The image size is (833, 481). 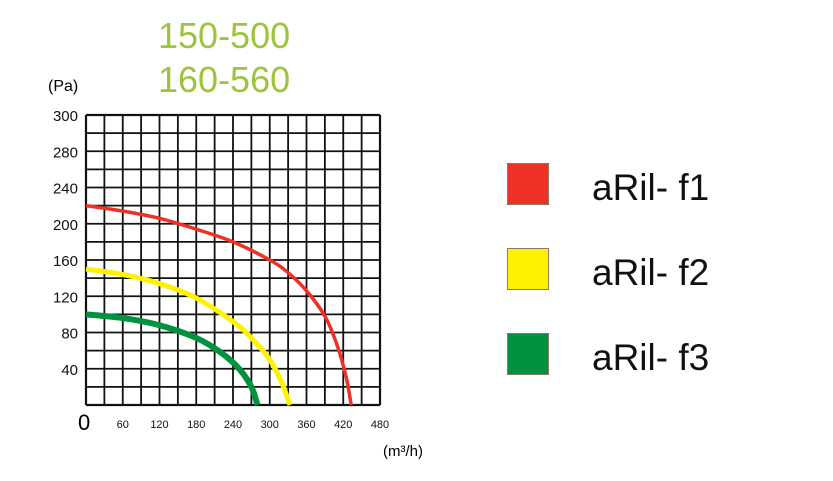 I want to click on x-tick-label: 240, so click(x=233, y=425).